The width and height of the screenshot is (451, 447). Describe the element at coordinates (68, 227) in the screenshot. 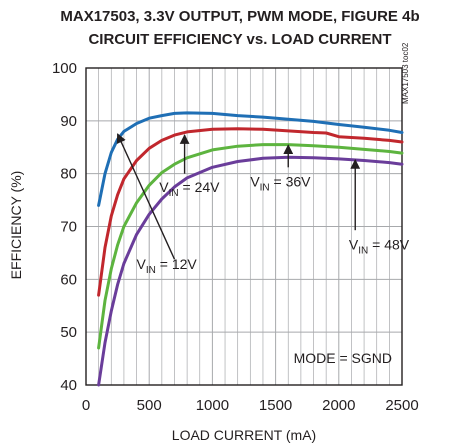

I see `y-tick-label: 70` at that location.